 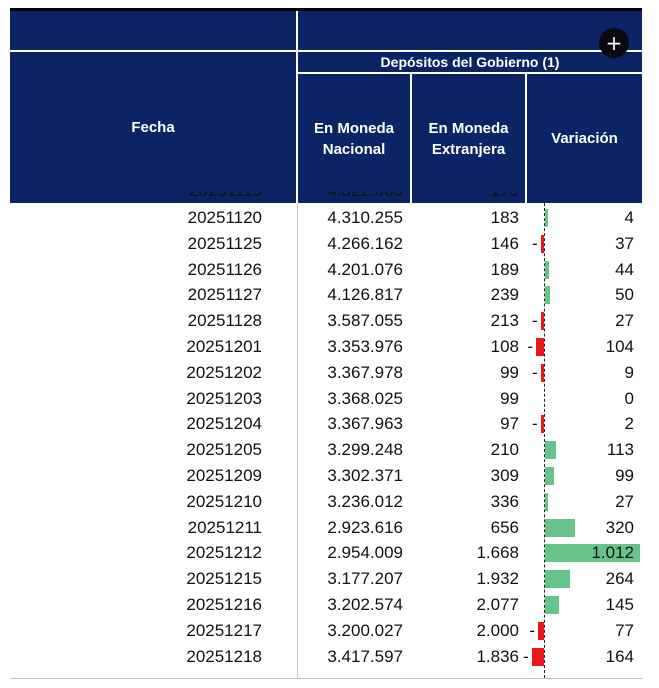 What do you see at coordinates (224, 398) in the screenshot?
I see `cell-fecha: 20251203` at bounding box center [224, 398].